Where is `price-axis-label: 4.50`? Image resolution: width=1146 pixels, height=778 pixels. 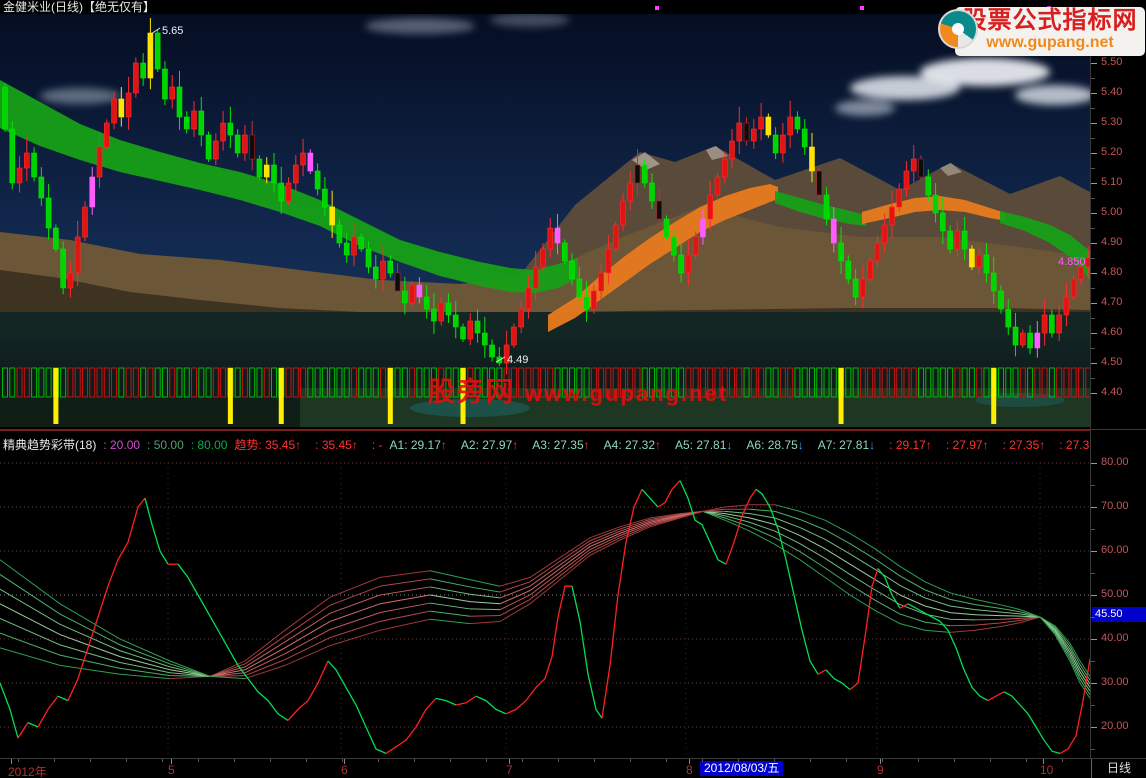
price-axis-label: 4.50 is located at coordinates (1112, 362).